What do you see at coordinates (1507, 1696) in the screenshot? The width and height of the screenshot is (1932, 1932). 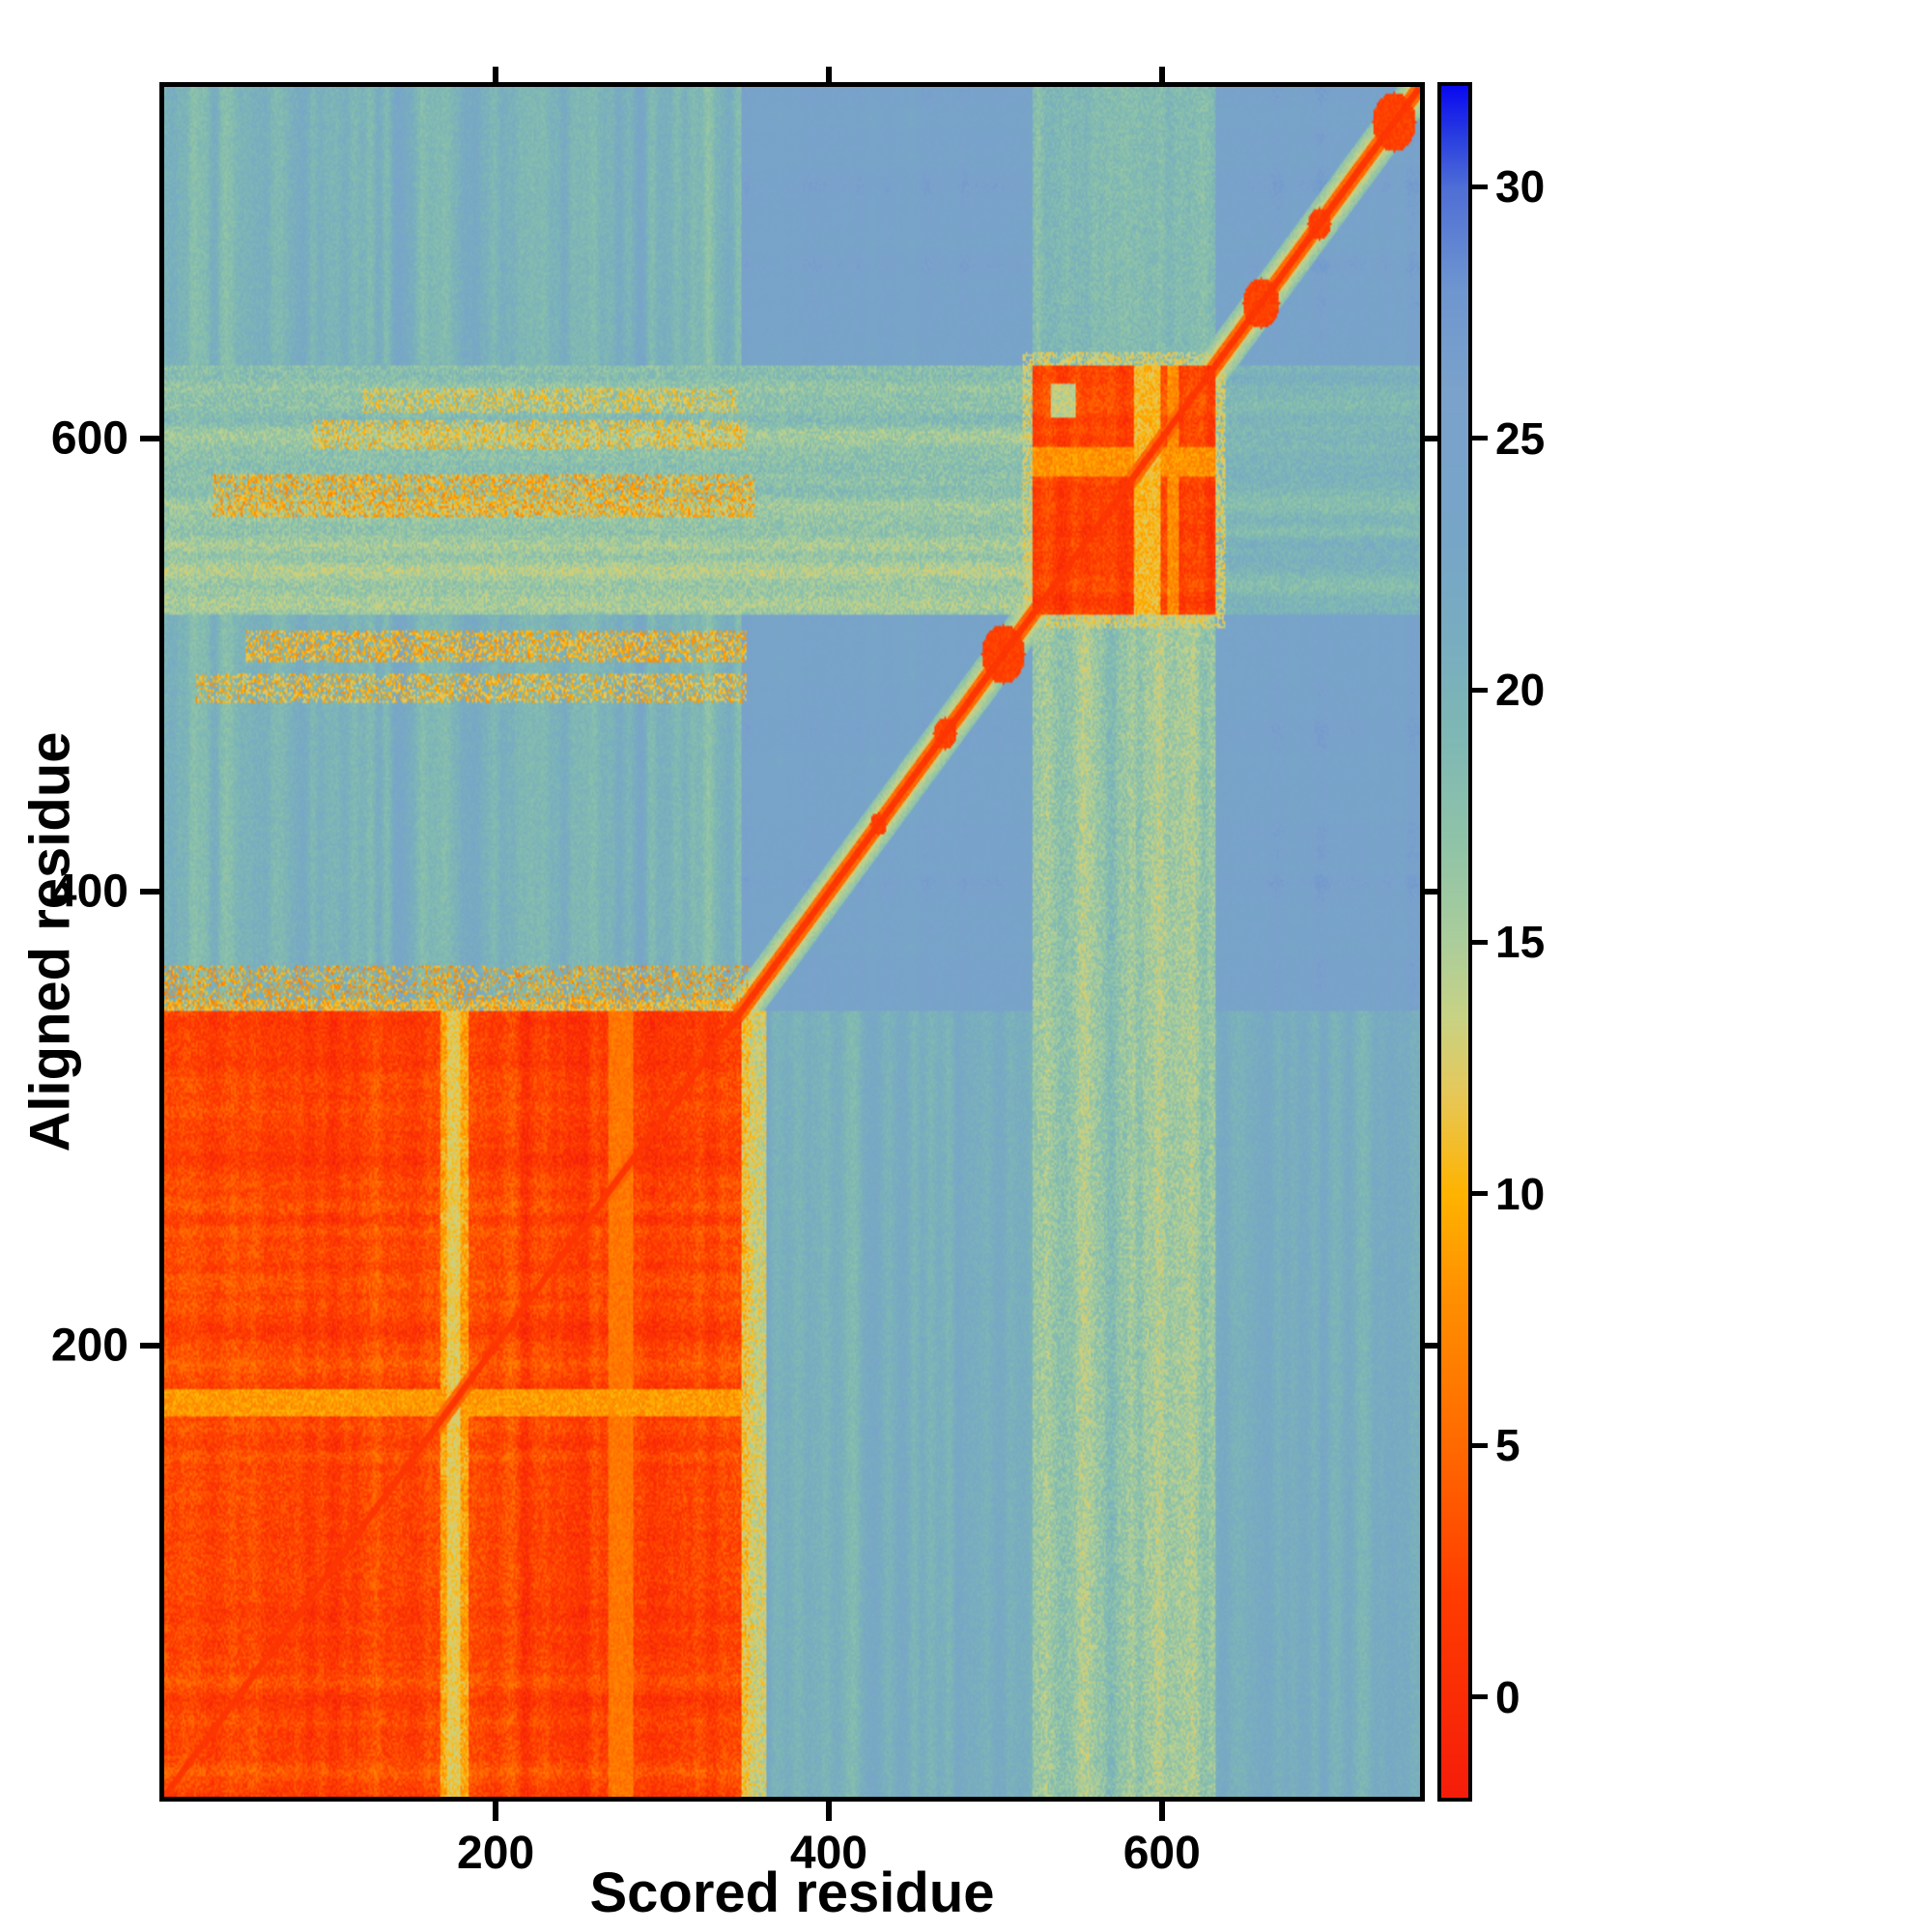 I see `colorbar-tick-label: 0` at bounding box center [1507, 1696].